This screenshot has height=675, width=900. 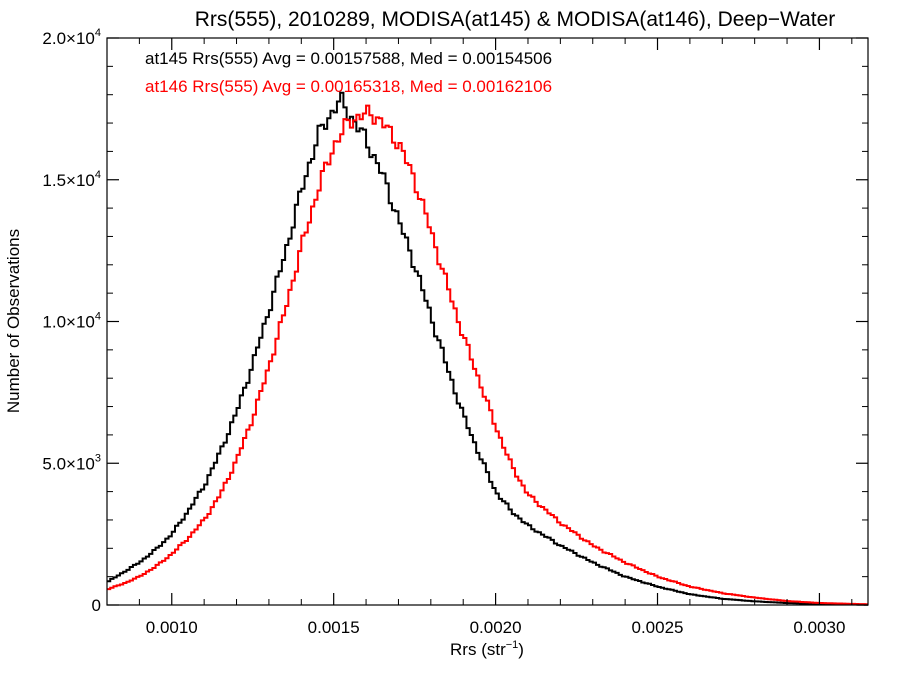 What do you see at coordinates (71, 321) in the screenshot?
I see `y-tick-label: 1.0×10⁴` at bounding box center [71, 321].